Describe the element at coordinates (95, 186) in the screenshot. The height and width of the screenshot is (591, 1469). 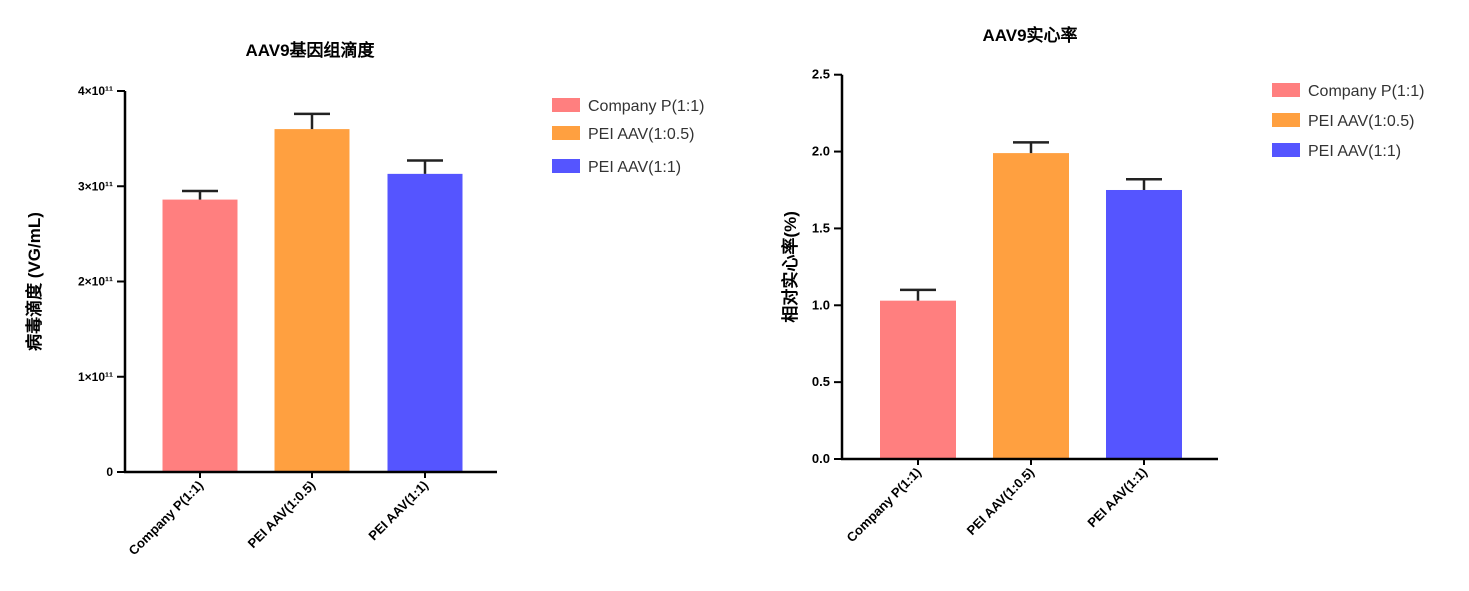
I see `y-tick-label: 3×10¹¹` at that location.